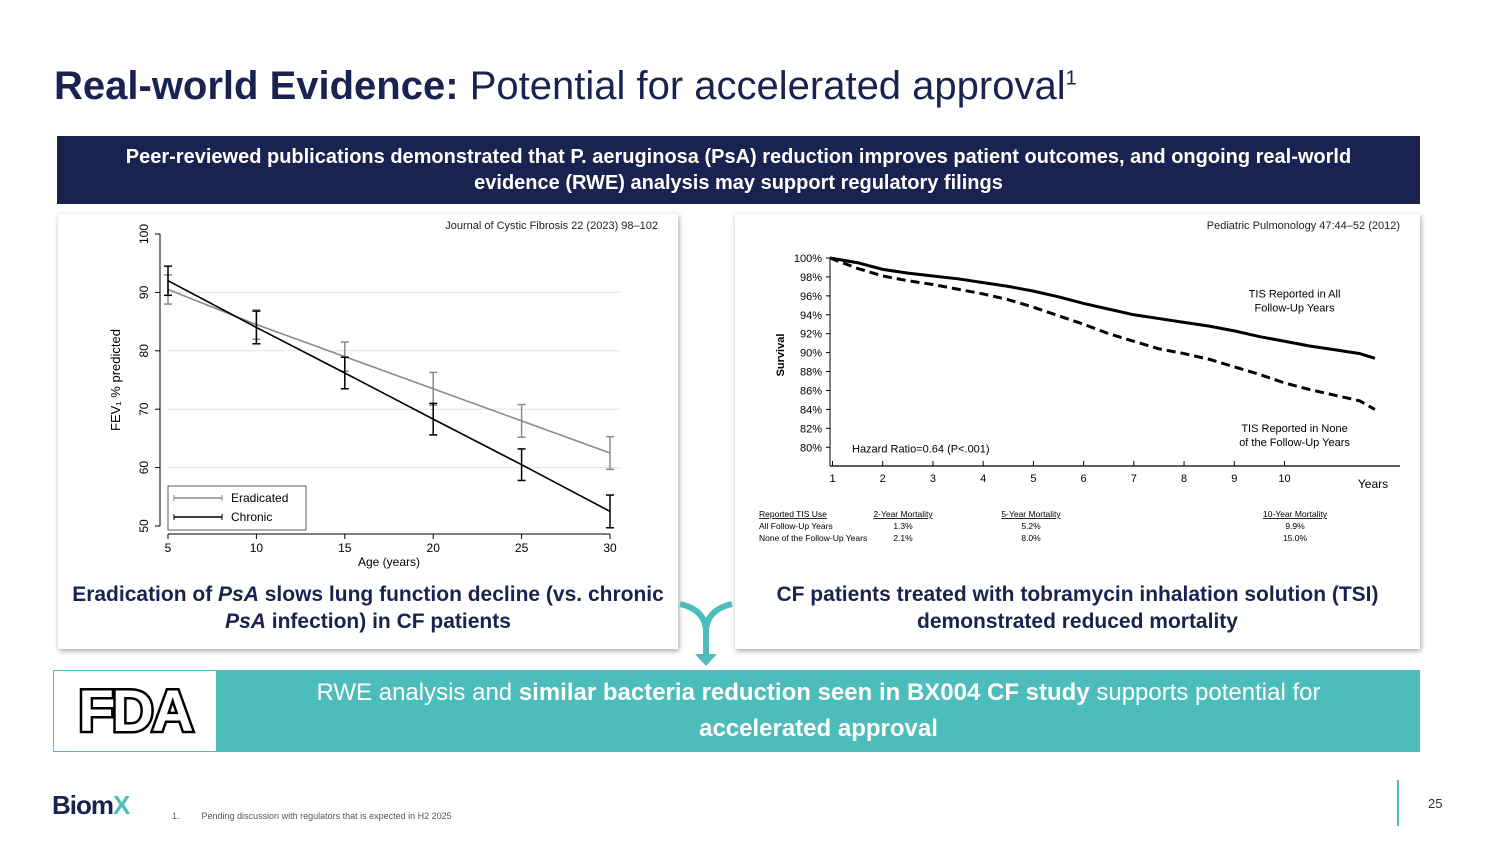 The height and width of the screenshot is (843, 1500). I want to click on survival-y-tick-label: 100%, so click(808, 259).